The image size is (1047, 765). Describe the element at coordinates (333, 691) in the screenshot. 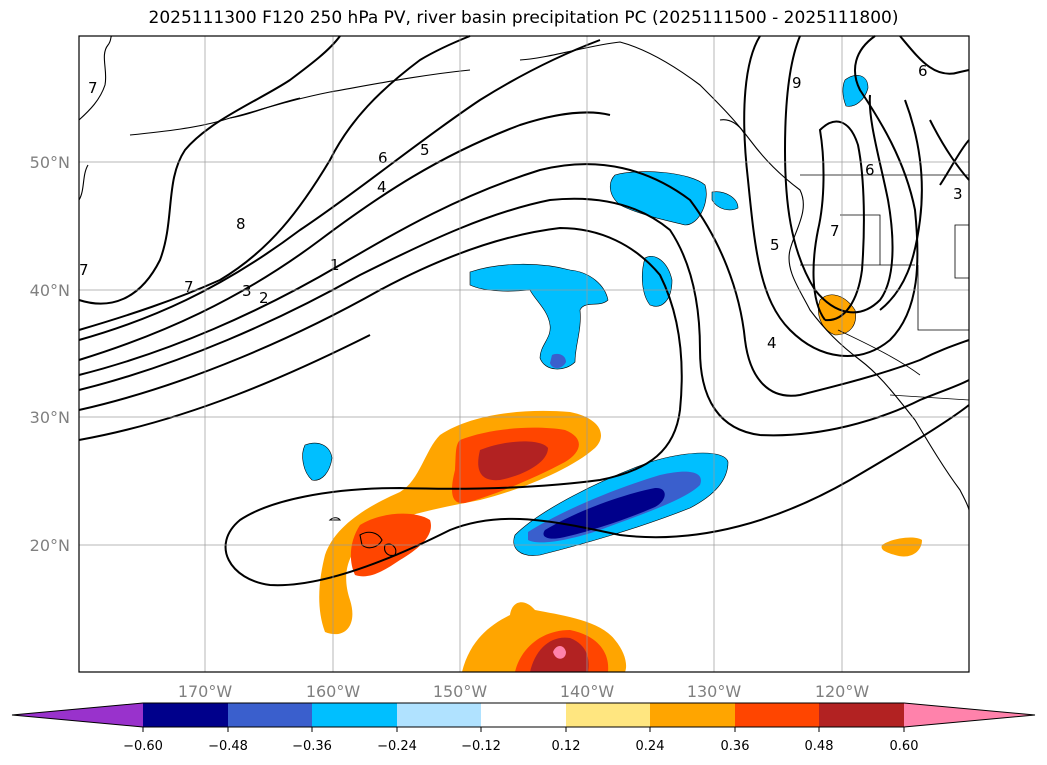

I see `lon-label: 160°W` at that location.